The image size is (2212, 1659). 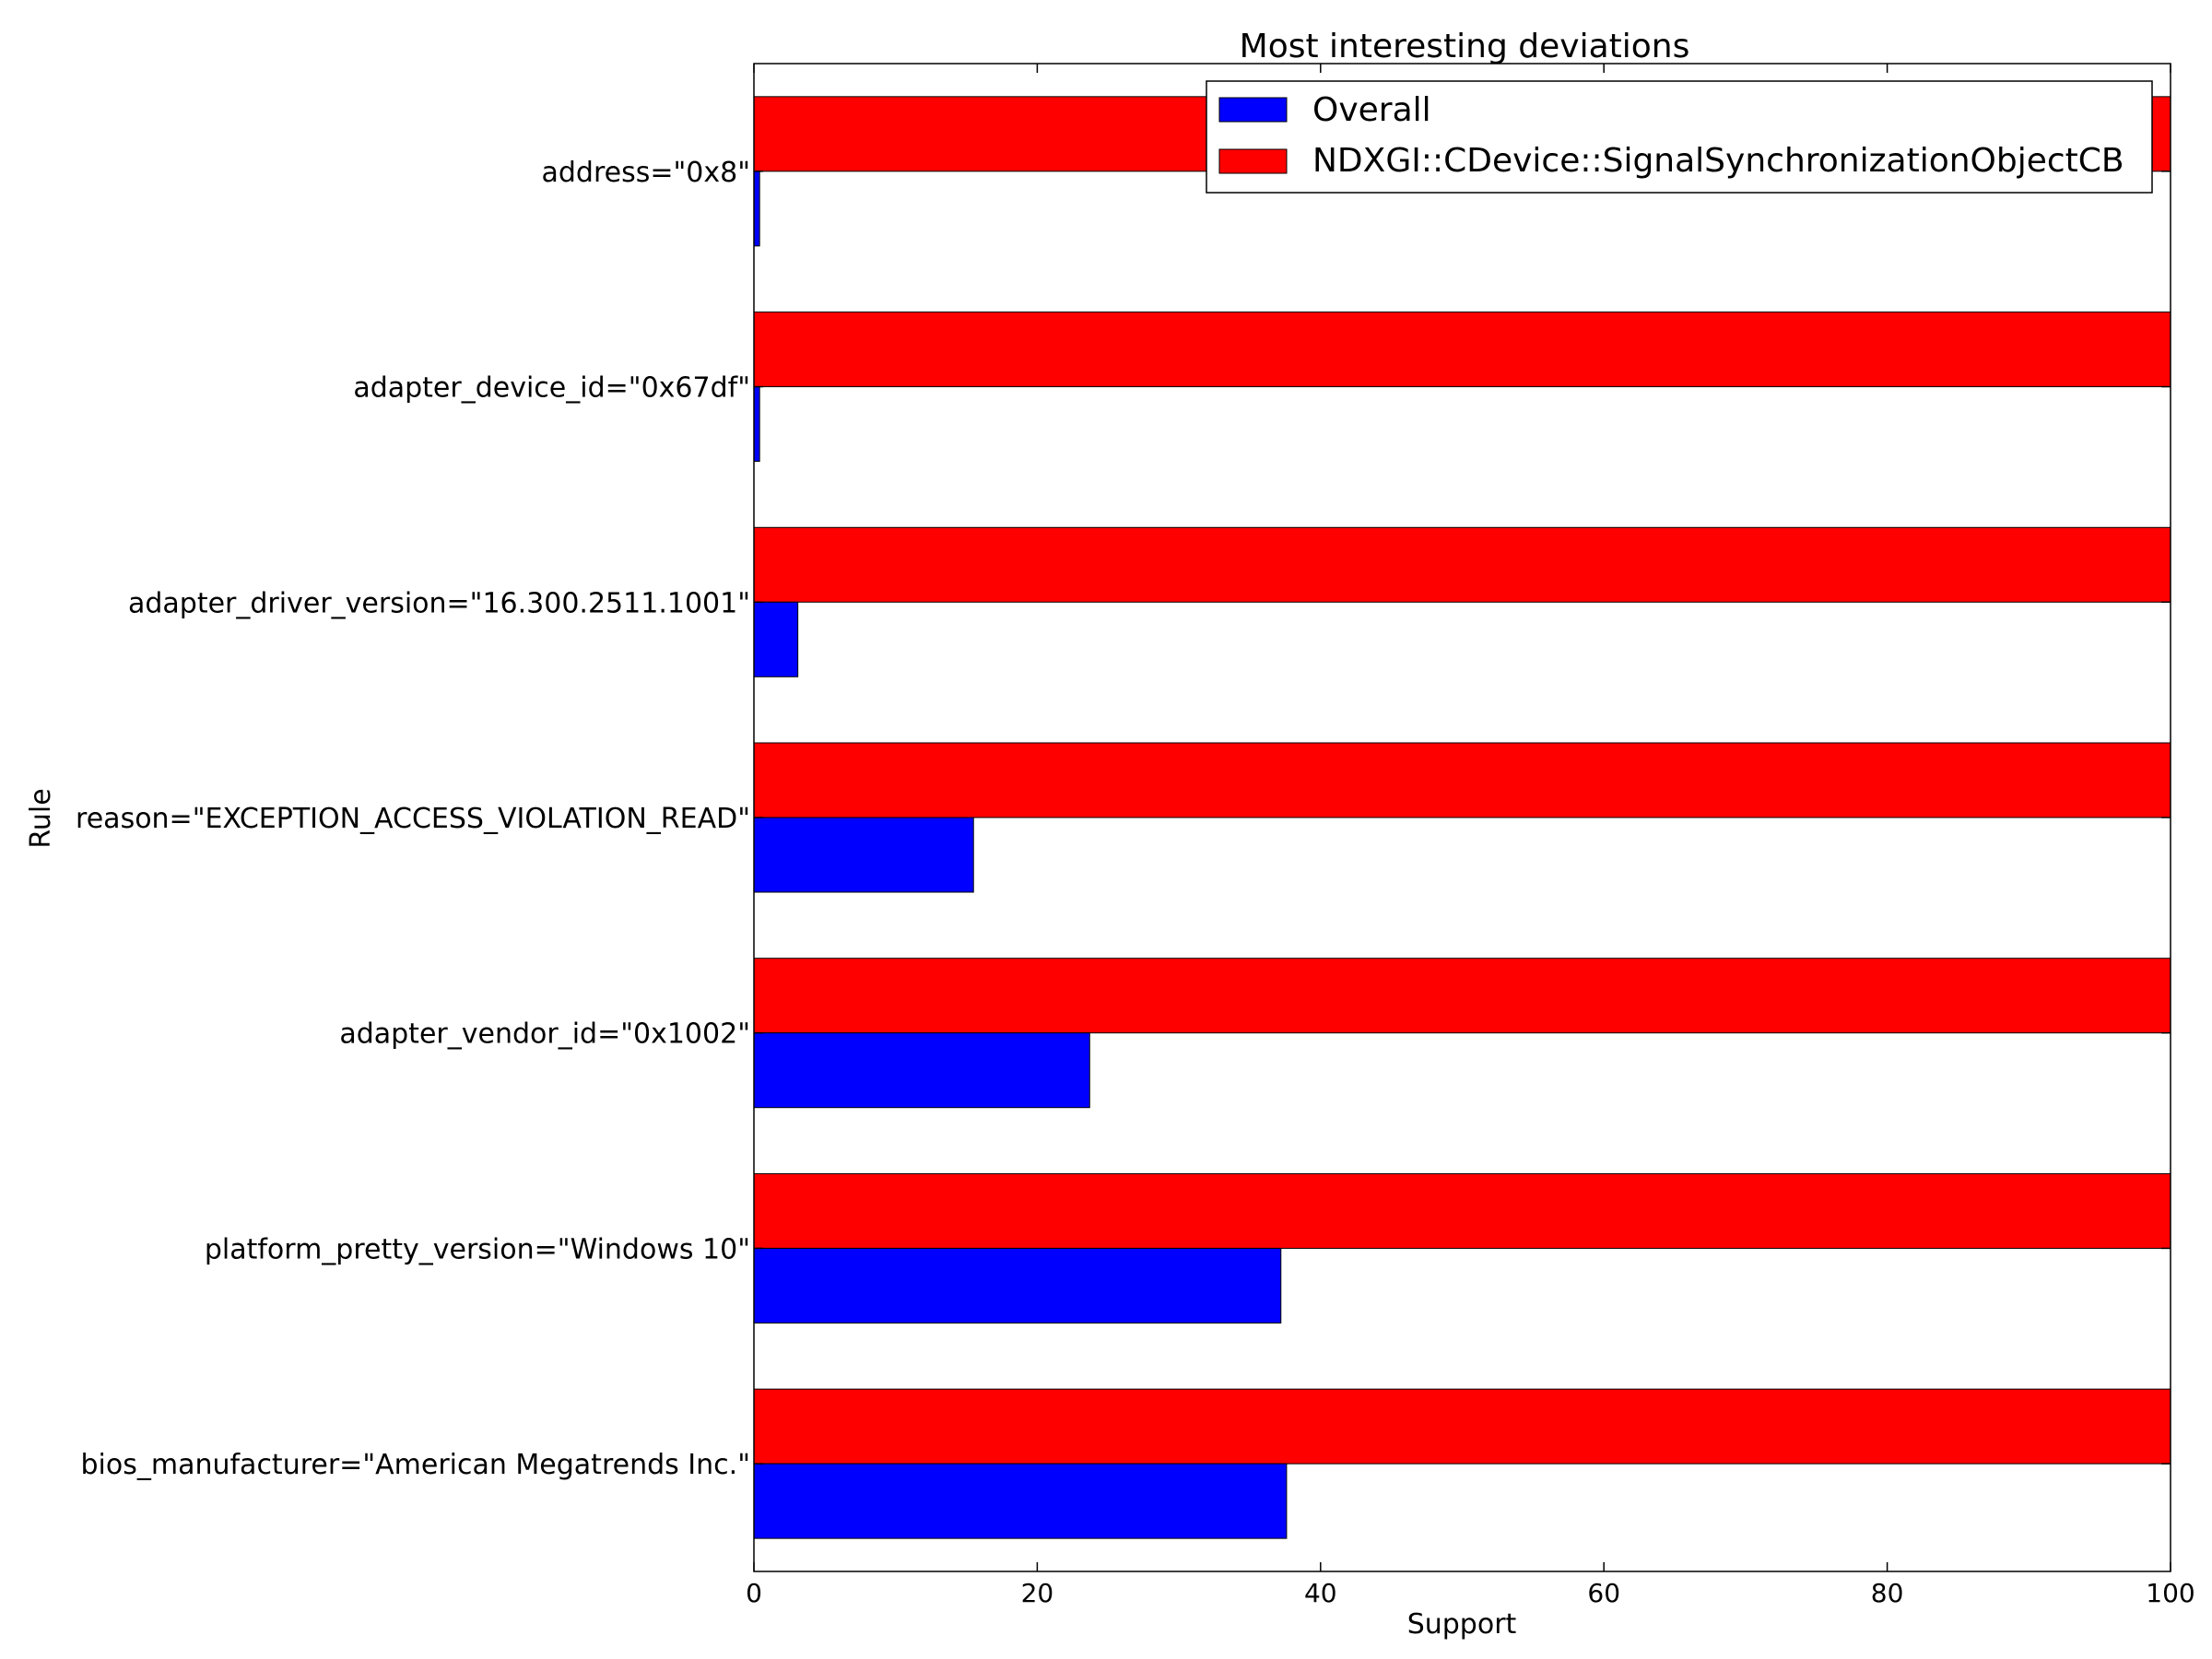 I want to click on legend-label-overall: Overall, so click(x=1371, y=110).